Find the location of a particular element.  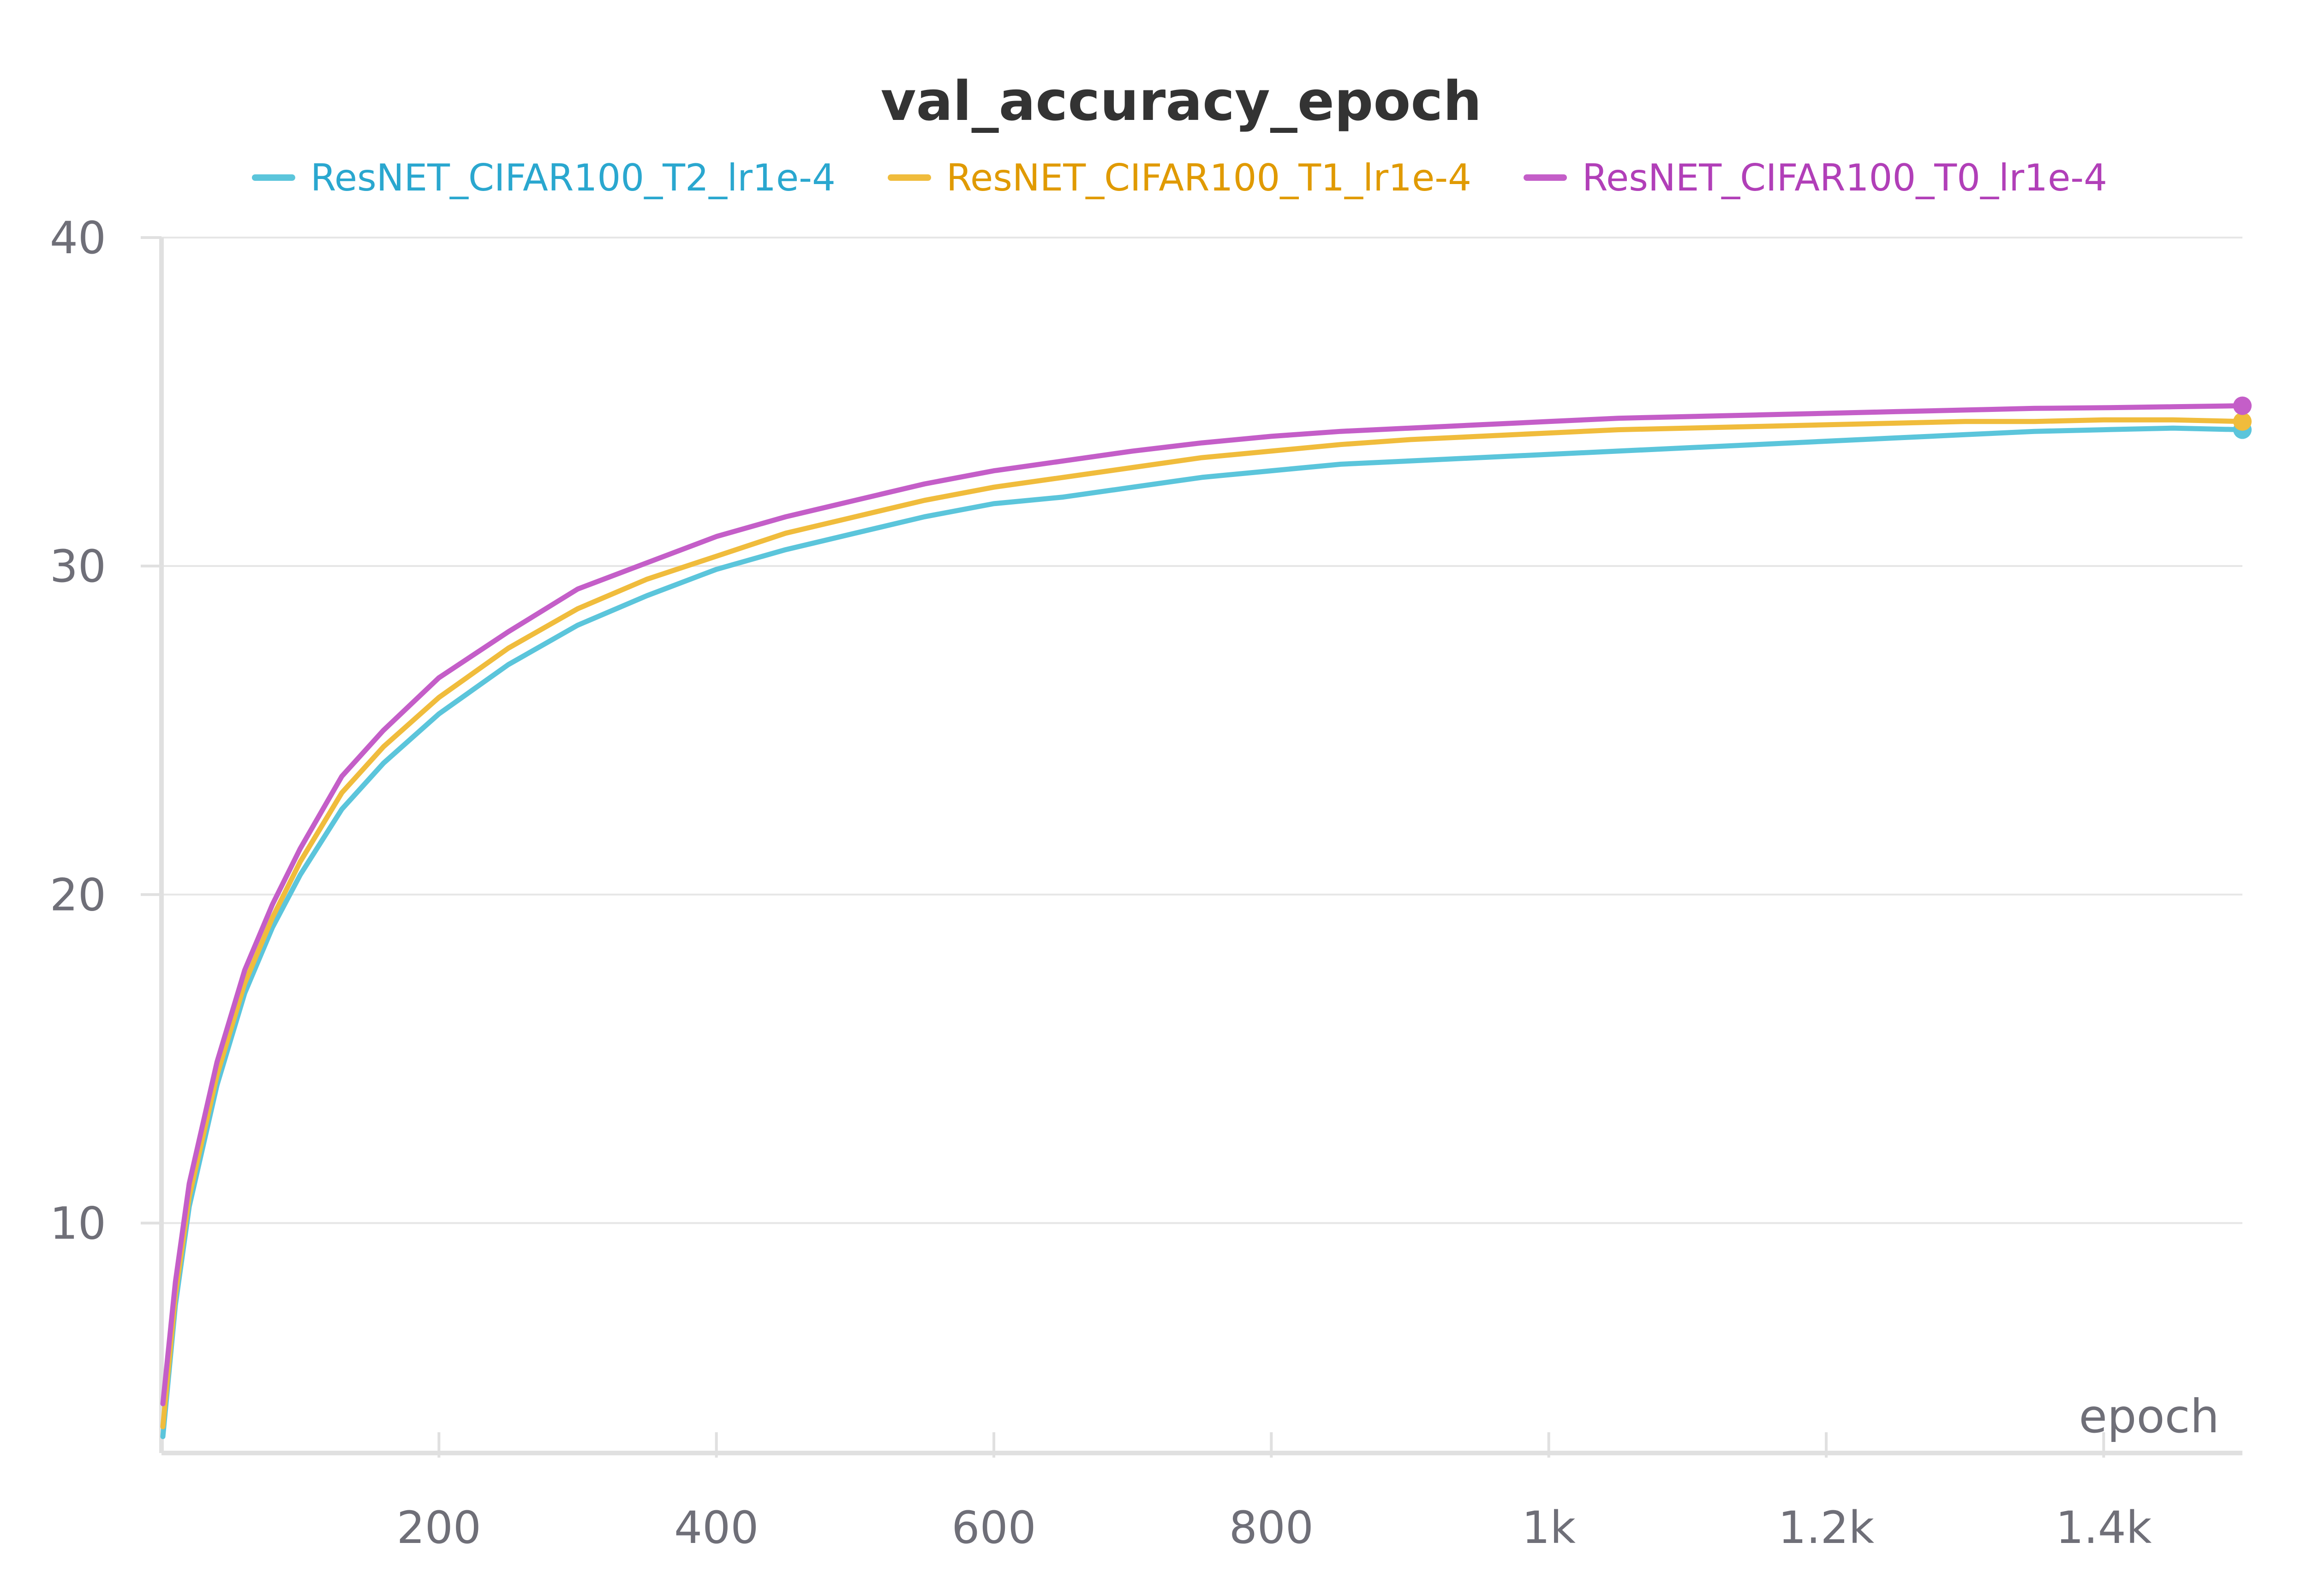

x-axis-label: epoch is located at coordinates (2149, 1416).